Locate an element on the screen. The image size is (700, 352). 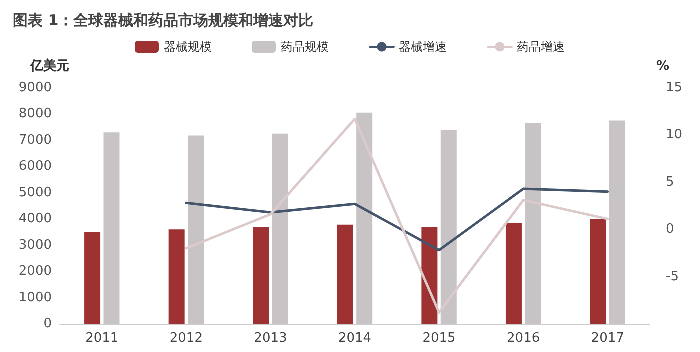
y-tick-label: 4000 is located at coordinates (35, 219).